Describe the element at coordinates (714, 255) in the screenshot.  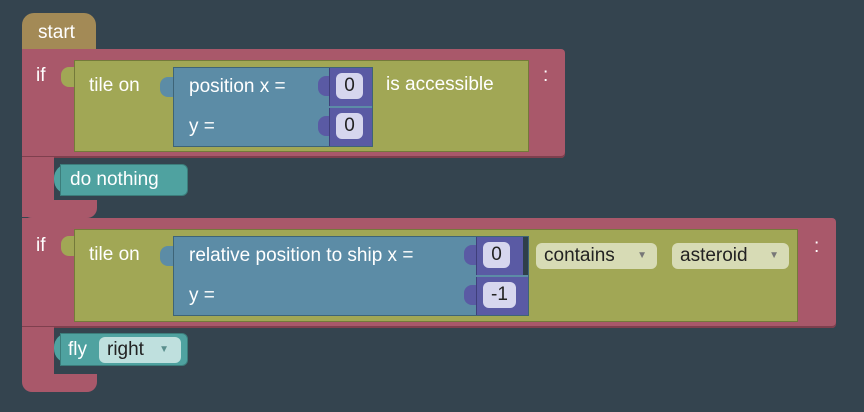
I see `object-dropdown-label: asteroid` at that location.